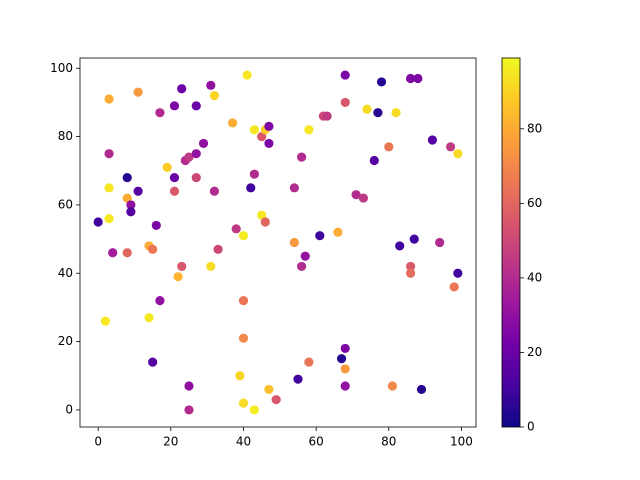 This screenshot has width=640, height=480. What do you see at coordinates (65, 136) in the screenshot?
I see `y-tick-label: 80` at bounding box center [65, 136].